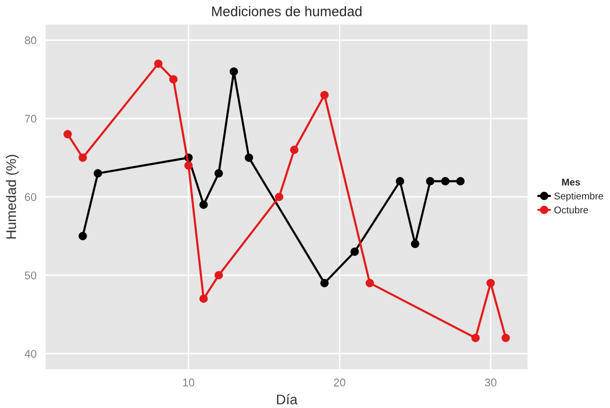  I want to click on x-tick-label: 20, so click(340, 382).